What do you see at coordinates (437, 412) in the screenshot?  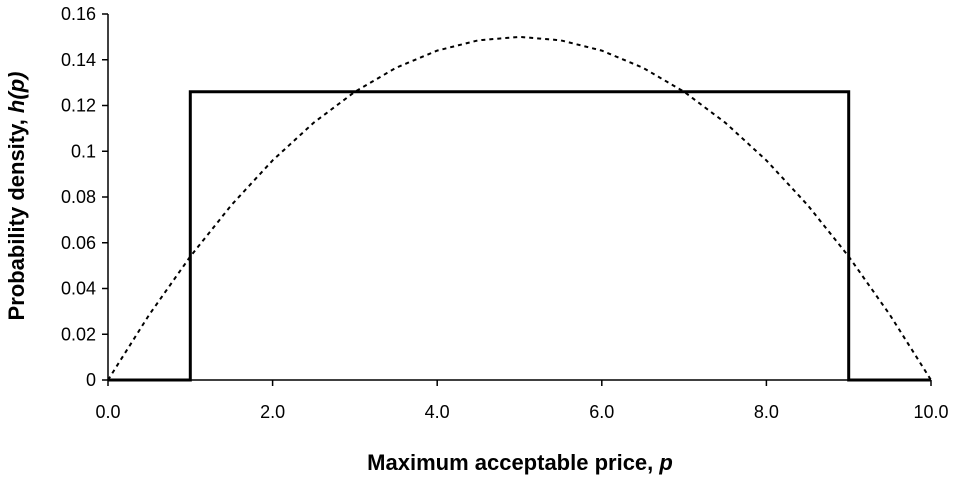 I see `x-tick-label: 4.0` at bounding box center [437, 412].